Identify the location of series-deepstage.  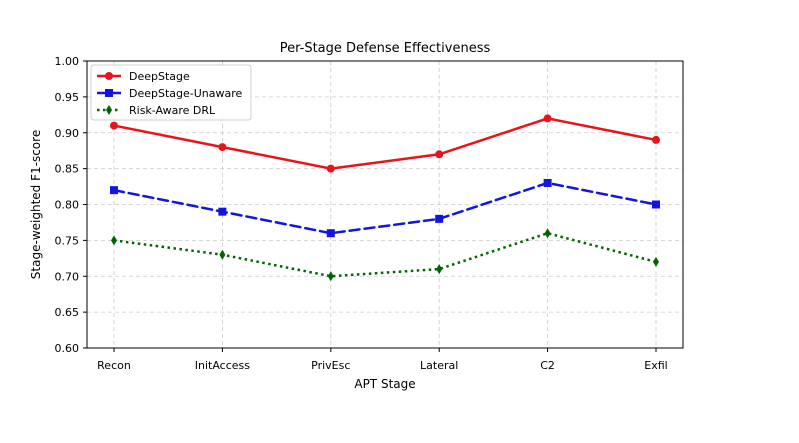
(385, 143).